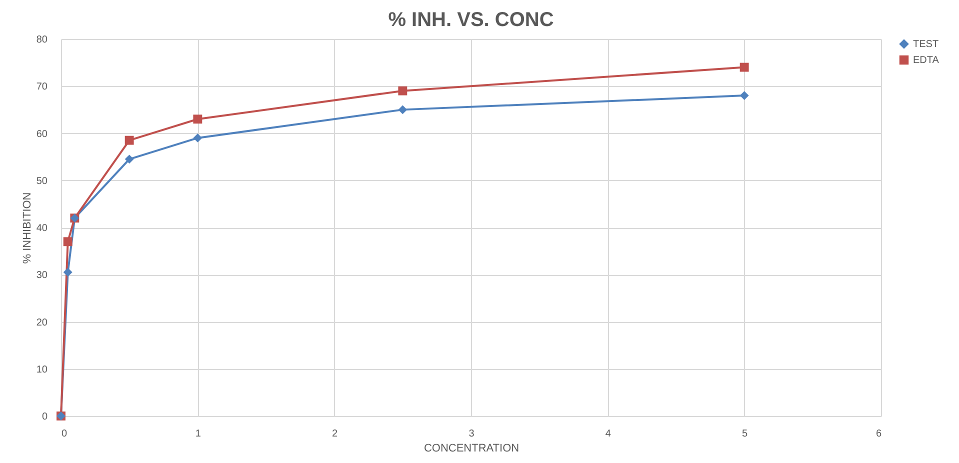 This screenshot has height=463, width=959. Describe the element at coordinates (42, 228) in the screenshot. I see `y-tick-label: 40` at that location.